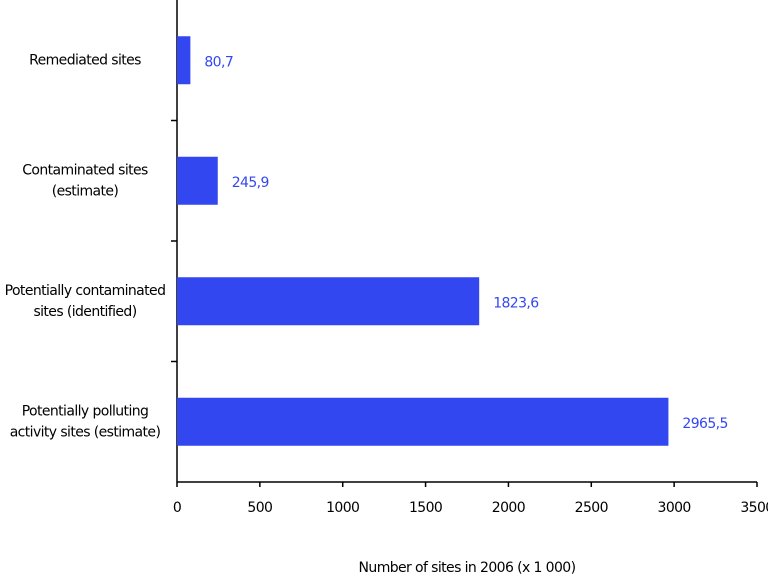 This screenshot has height=578, width=768. I want to click on value-label: 1823,6, so click(516, 303).